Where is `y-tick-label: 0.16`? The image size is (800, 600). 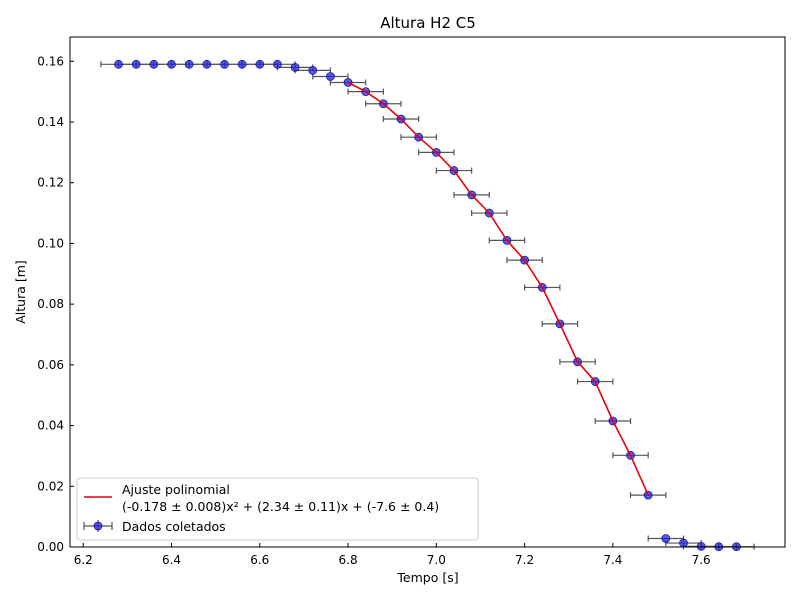 y-tick-label: 0.16 is located at coordinates (50, 61).